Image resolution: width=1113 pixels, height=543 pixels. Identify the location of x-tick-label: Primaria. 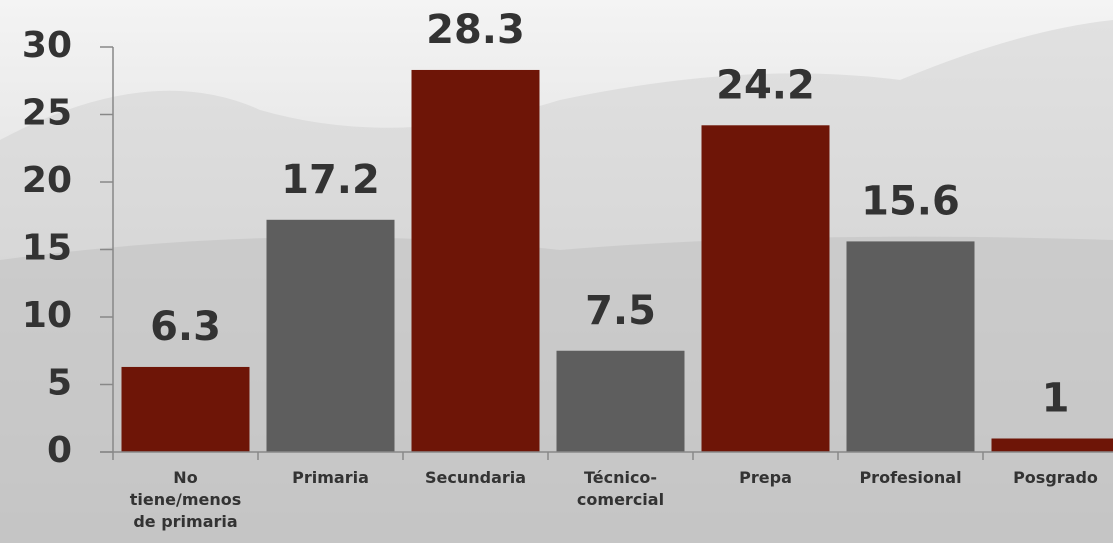
(330, 477).